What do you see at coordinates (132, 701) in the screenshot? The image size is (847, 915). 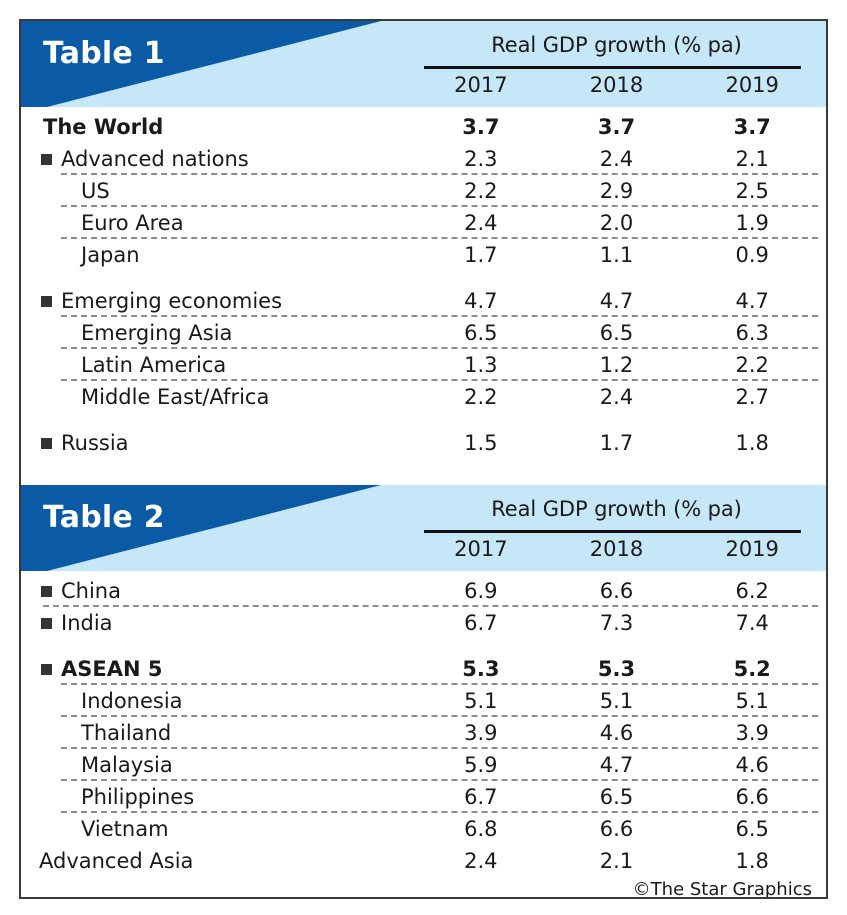 I see `row-label: Indonesia` at bounding box center [132, 701].